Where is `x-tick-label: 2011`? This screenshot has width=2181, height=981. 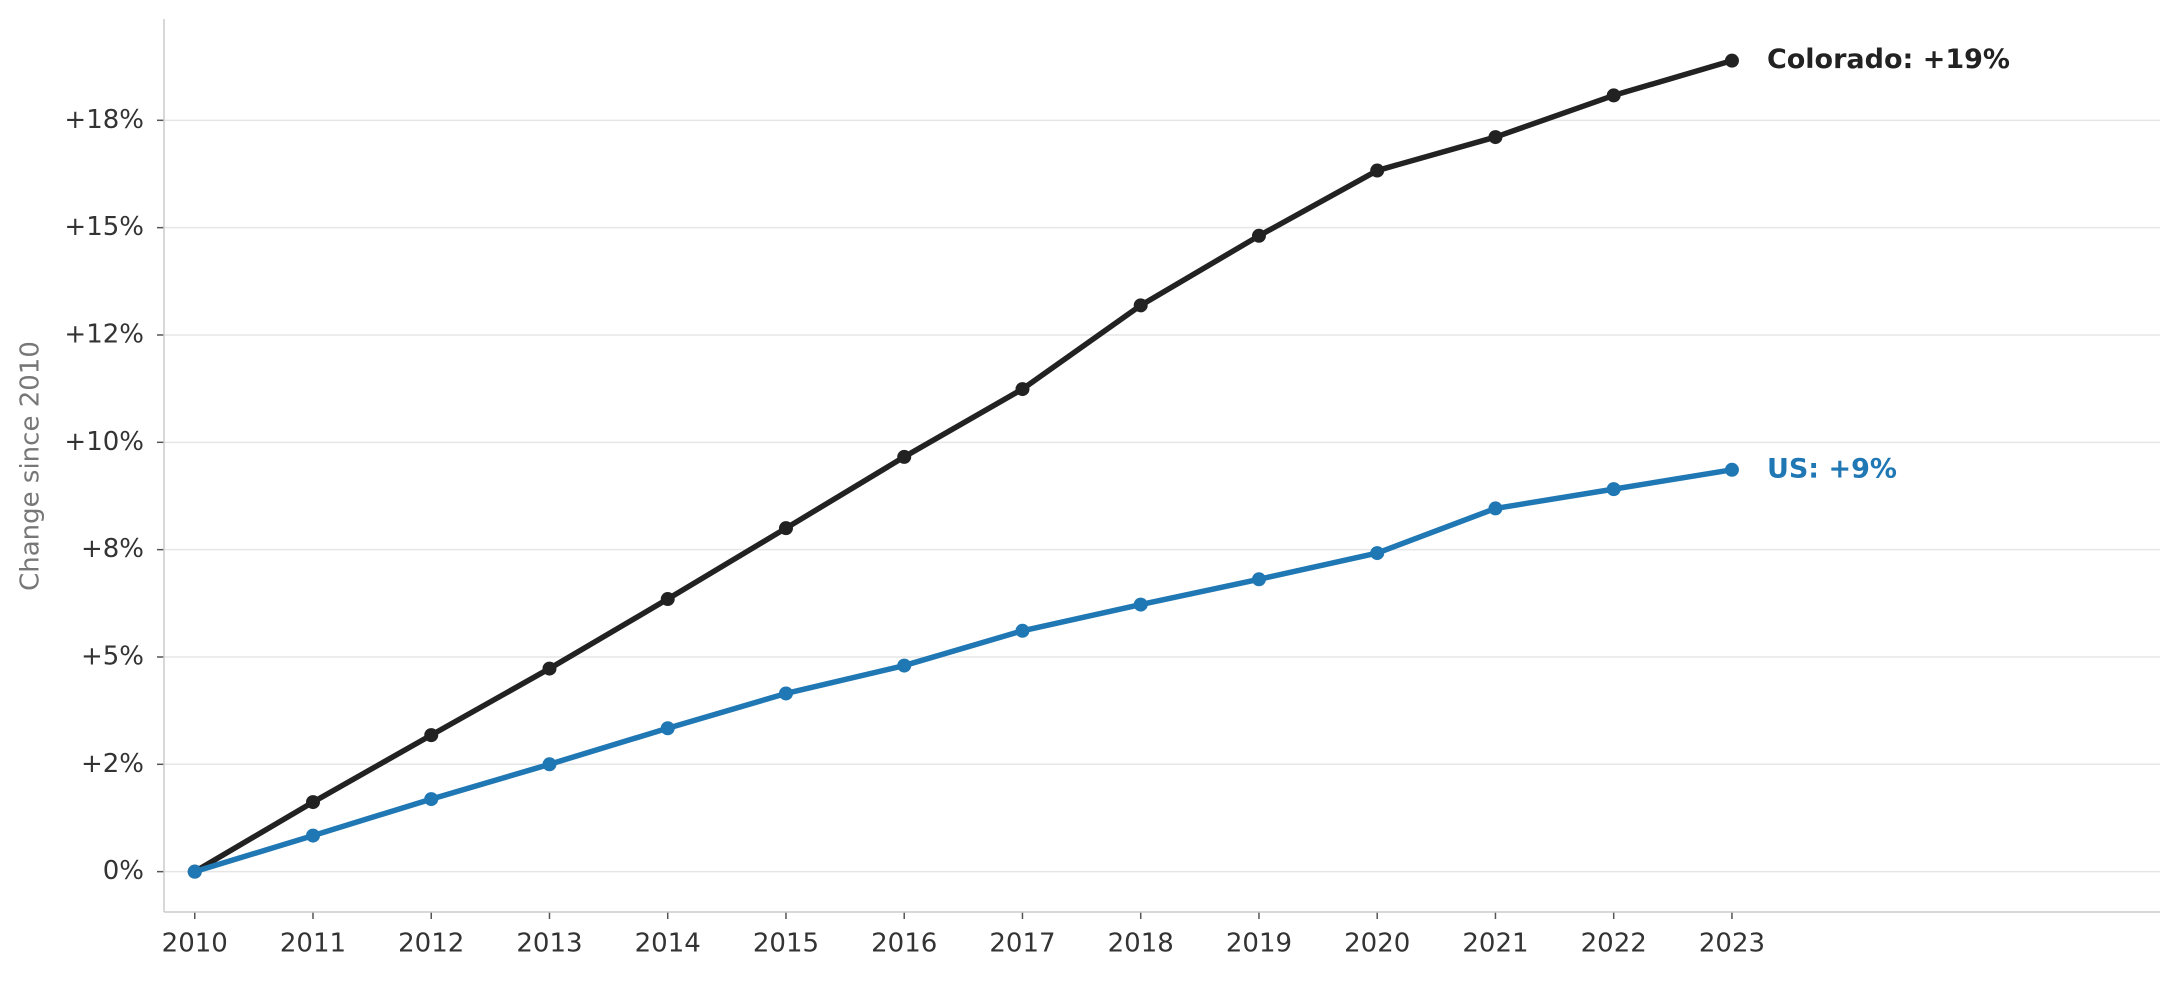
x-tick-label: 2011 is located at coordinates (313, 944).